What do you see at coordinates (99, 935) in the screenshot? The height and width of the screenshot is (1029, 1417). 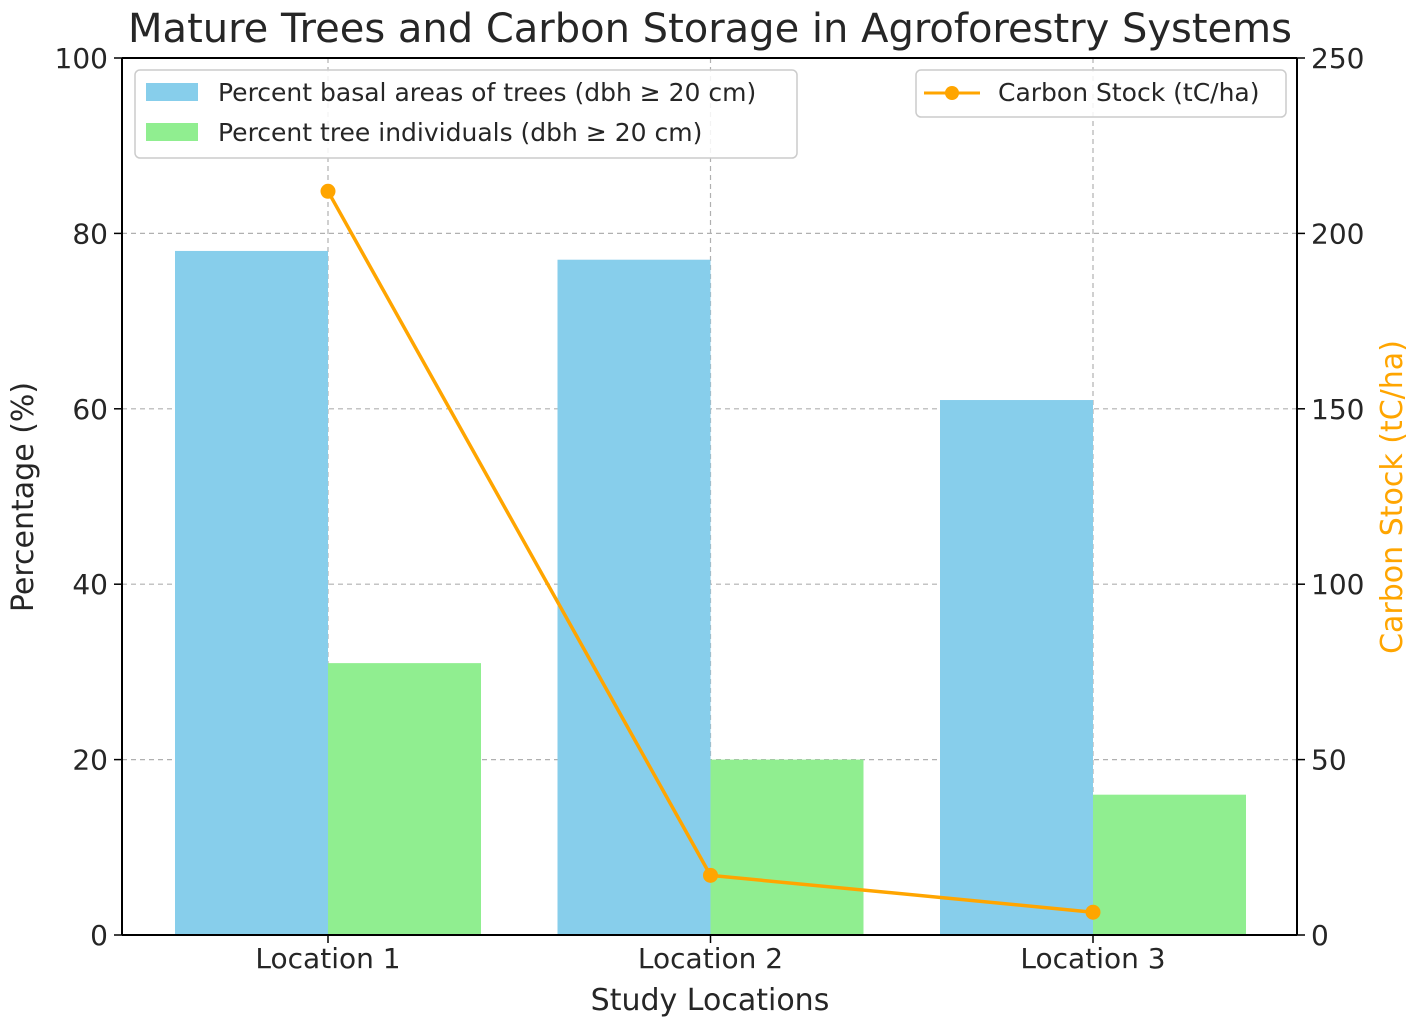 I see `y-tick-label: 0` at bounding box center [99, 935].